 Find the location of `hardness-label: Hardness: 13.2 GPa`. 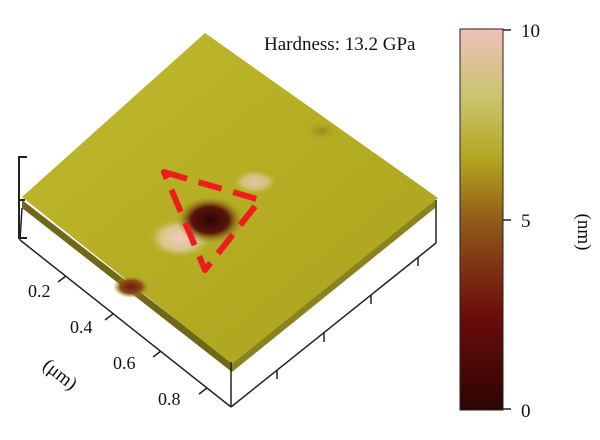

hardness-label: Hardness: 13.2 GPa is located at coordinates (340, 44).